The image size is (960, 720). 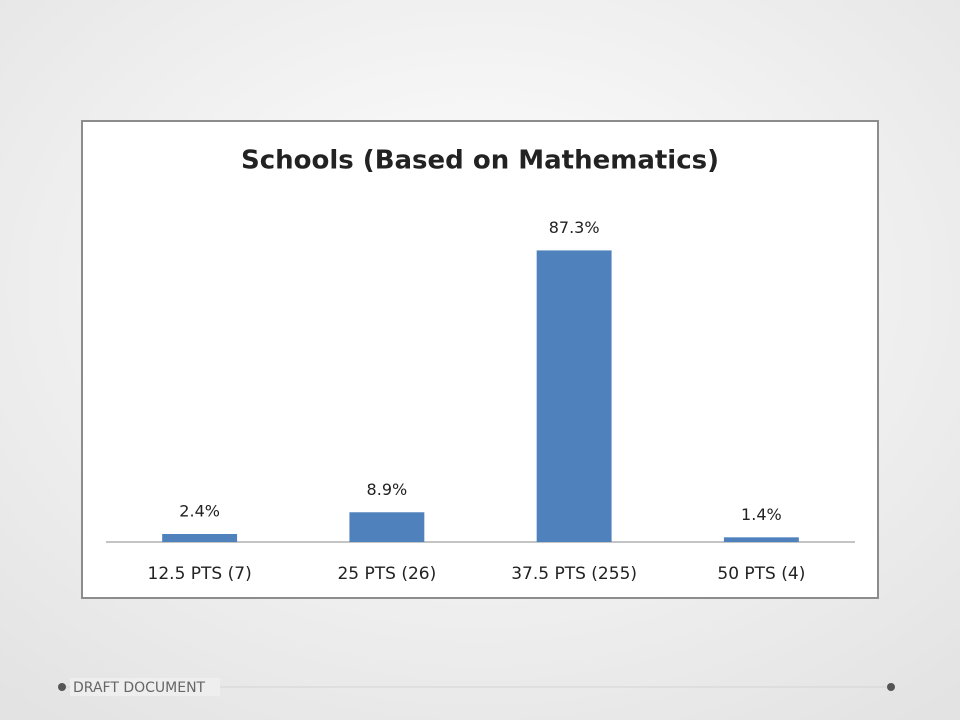 What do you see at coordinates (761, 514) in the screenshot?
I see `data-label: 1.4%` at bounding box center [761, 514].